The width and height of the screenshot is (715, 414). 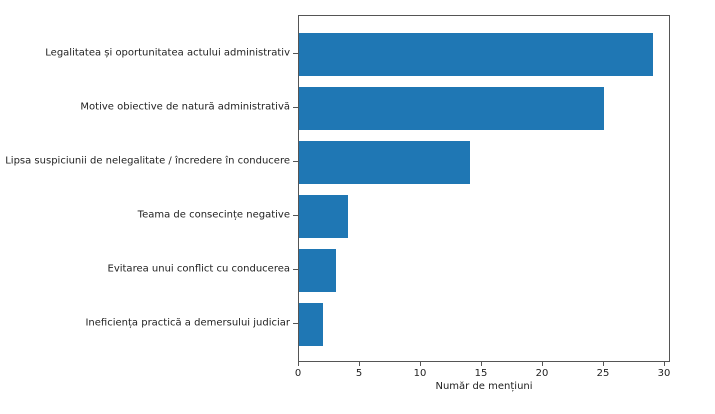 I want to click on category-label: Evitarea unui conflict cu conducerea, so click(x=199, y=269).